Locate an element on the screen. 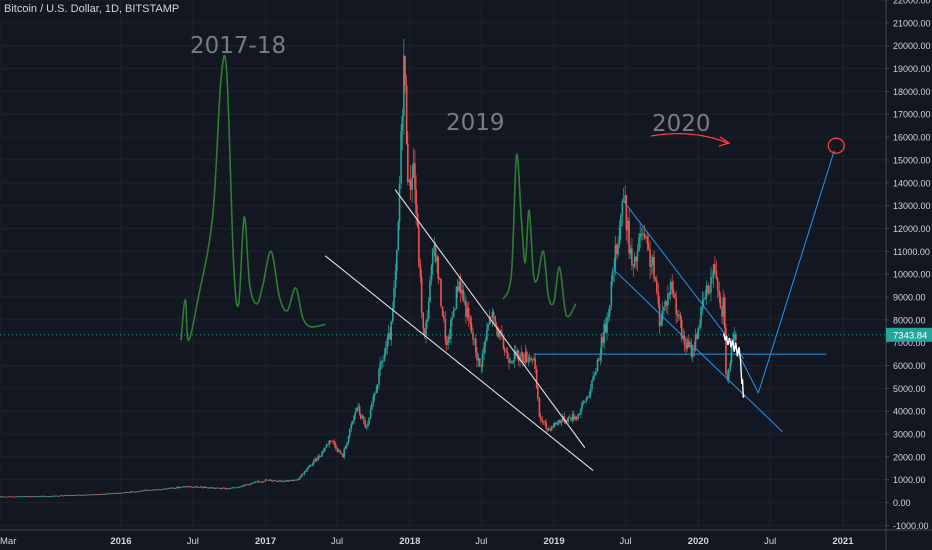 The height and width of the screenshot is (550, 932). price-axis-bg is located at coordinates (909, 275).